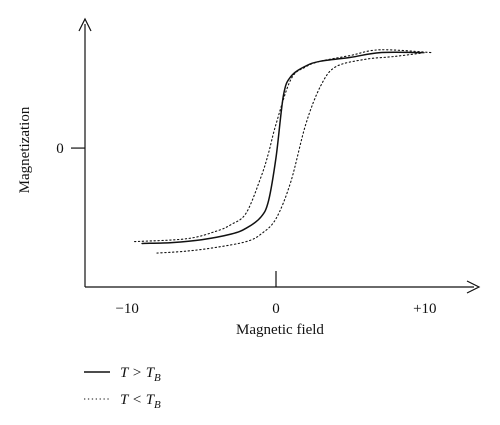 The height and width of the screenshot is (425, 500). I want to click on x-axis-arrow, so click(473, 287).